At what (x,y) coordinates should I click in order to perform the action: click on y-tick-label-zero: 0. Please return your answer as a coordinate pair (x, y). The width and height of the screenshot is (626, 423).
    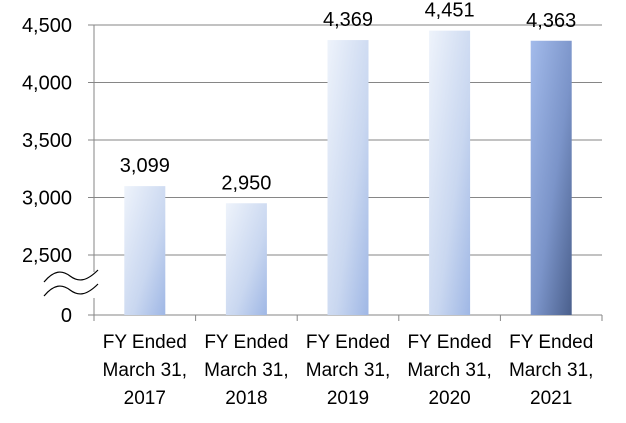
    Looking at the image, I should click on (66, 316).